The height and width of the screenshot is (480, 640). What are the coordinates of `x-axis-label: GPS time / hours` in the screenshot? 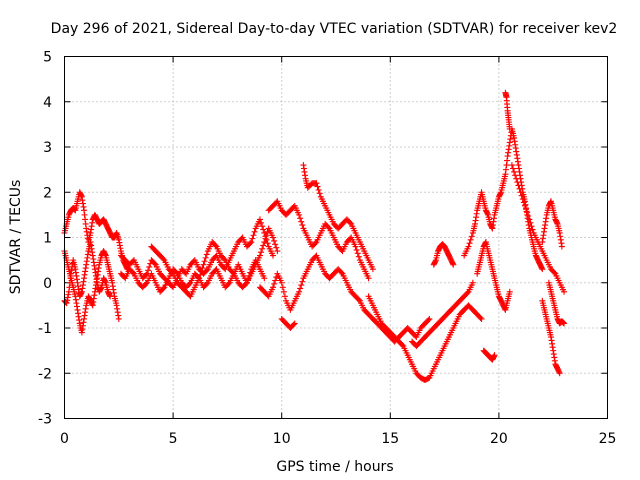 It's located at (334, 467).